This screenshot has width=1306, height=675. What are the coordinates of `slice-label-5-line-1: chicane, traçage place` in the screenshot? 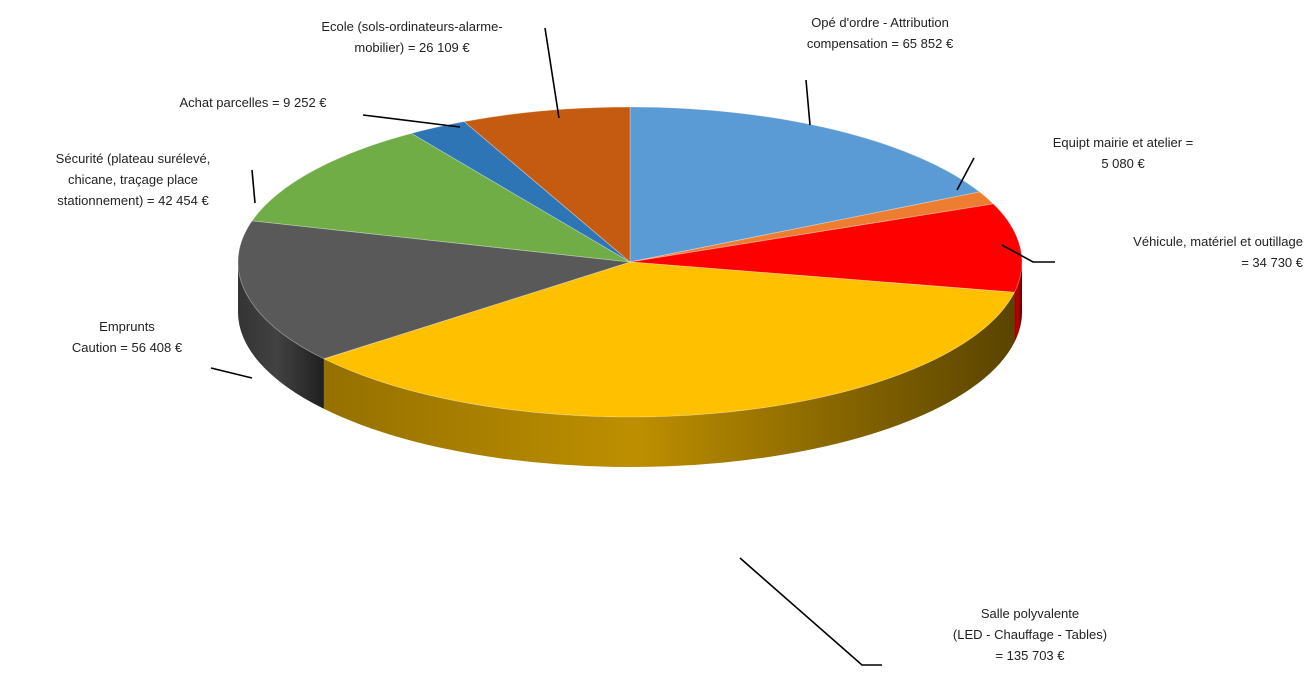 It's located at (133, 179).